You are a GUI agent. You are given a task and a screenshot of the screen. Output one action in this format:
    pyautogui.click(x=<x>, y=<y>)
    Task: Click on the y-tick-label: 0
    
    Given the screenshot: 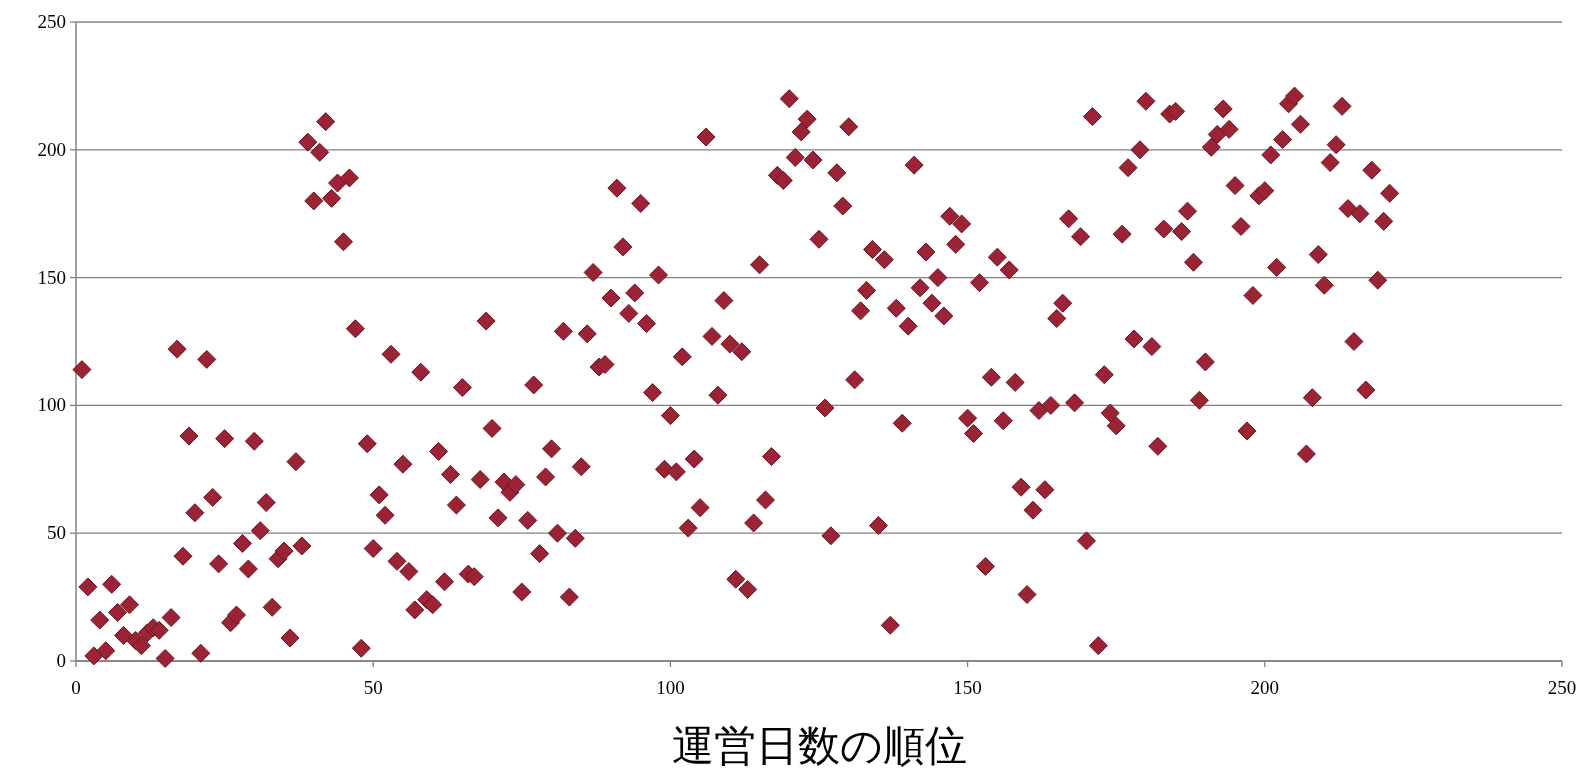 What is the action you would take?
    pyautogui.click(x=61, y=660)
    